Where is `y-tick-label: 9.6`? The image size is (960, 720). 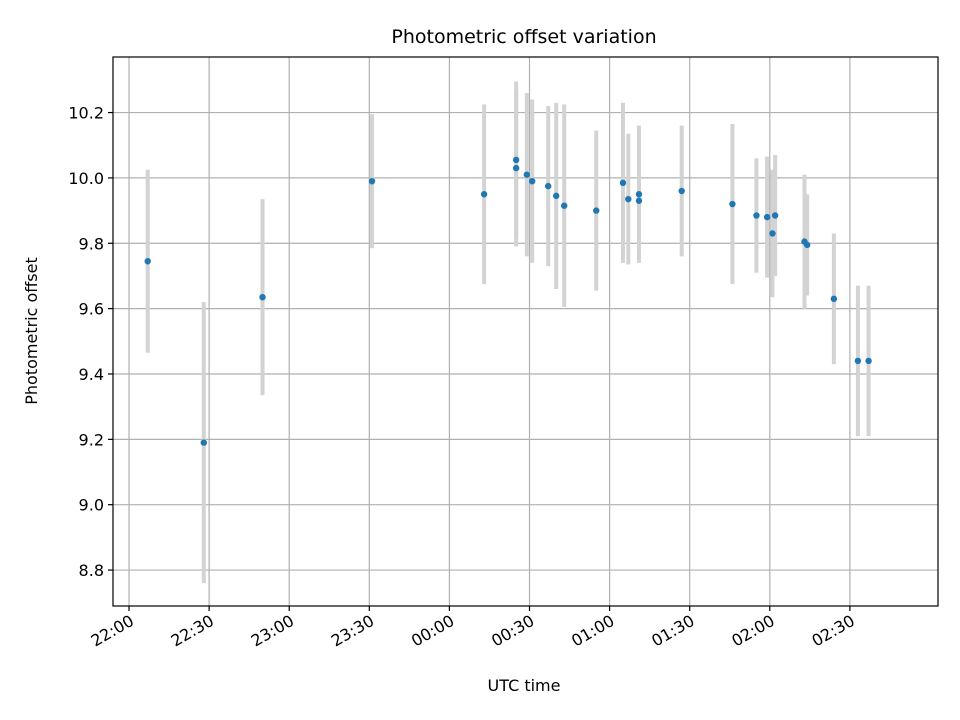 y-tick-label: 9.6 is located at coordinates (91, 309).